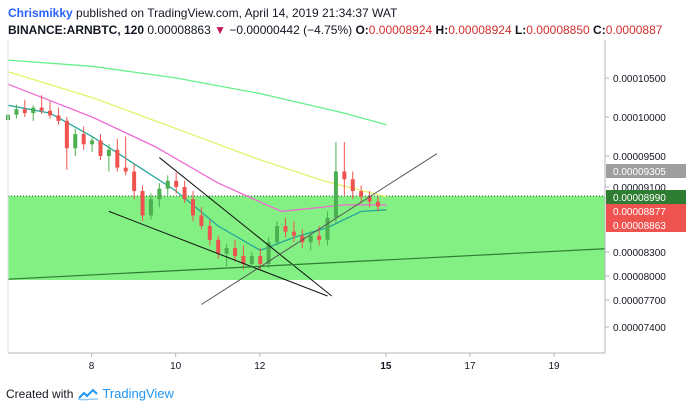 The width and height of the screenshot is (686, 412). I want to click on footer: Created with TradingView, so click(90, 393).